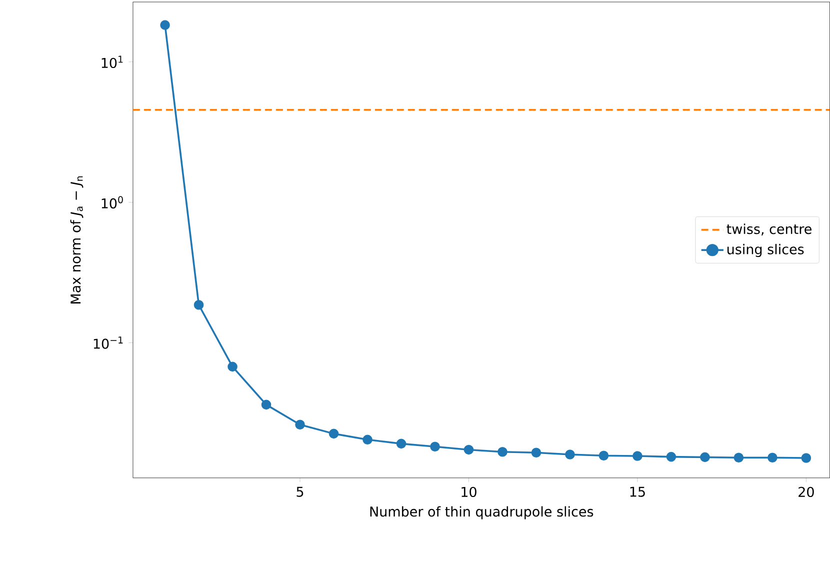  What do you see at coordinates (482, 513) in the screenshot?
I see `x-axis-title: Number of thin quadrupole slices` at bounding box center [482, 513].